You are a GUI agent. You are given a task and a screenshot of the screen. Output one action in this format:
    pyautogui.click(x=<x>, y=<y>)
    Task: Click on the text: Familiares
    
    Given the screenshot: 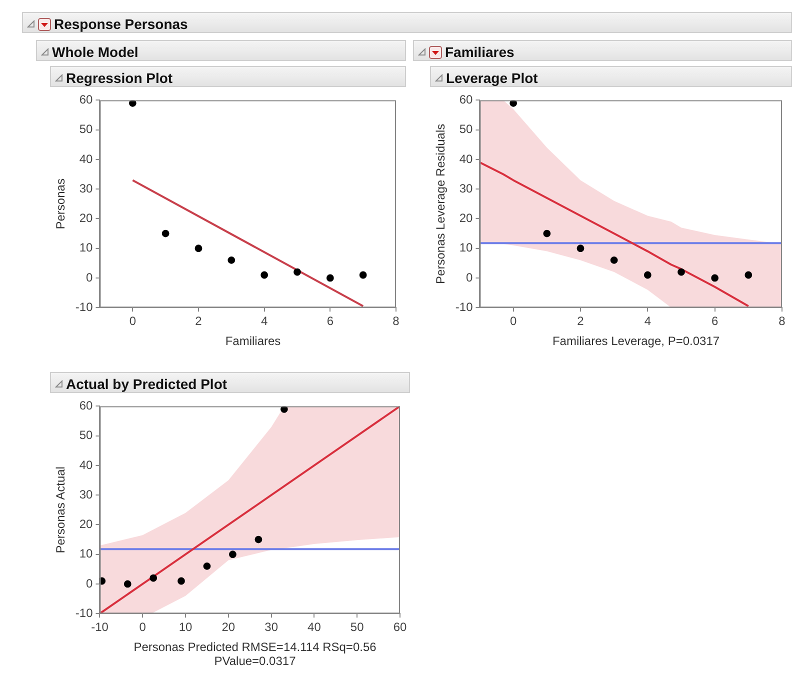 What is the action you would take?
    pyautogui.click(x=479, y=52)
    